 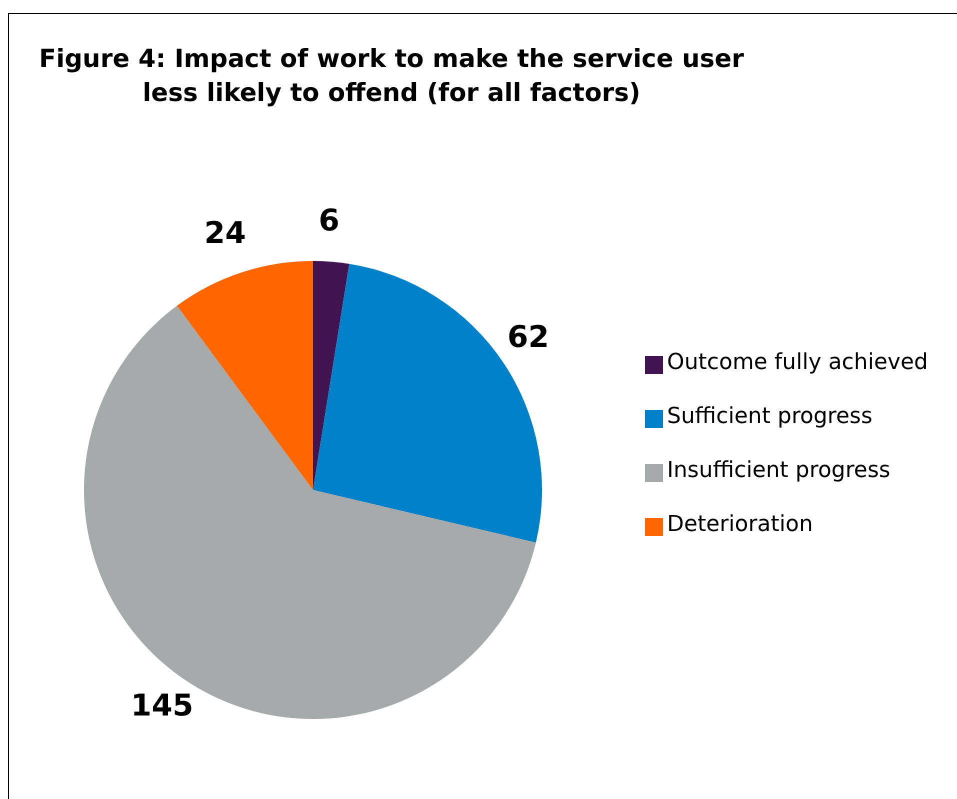 I want to click on data-label: 145, so click(x=162, y=706).